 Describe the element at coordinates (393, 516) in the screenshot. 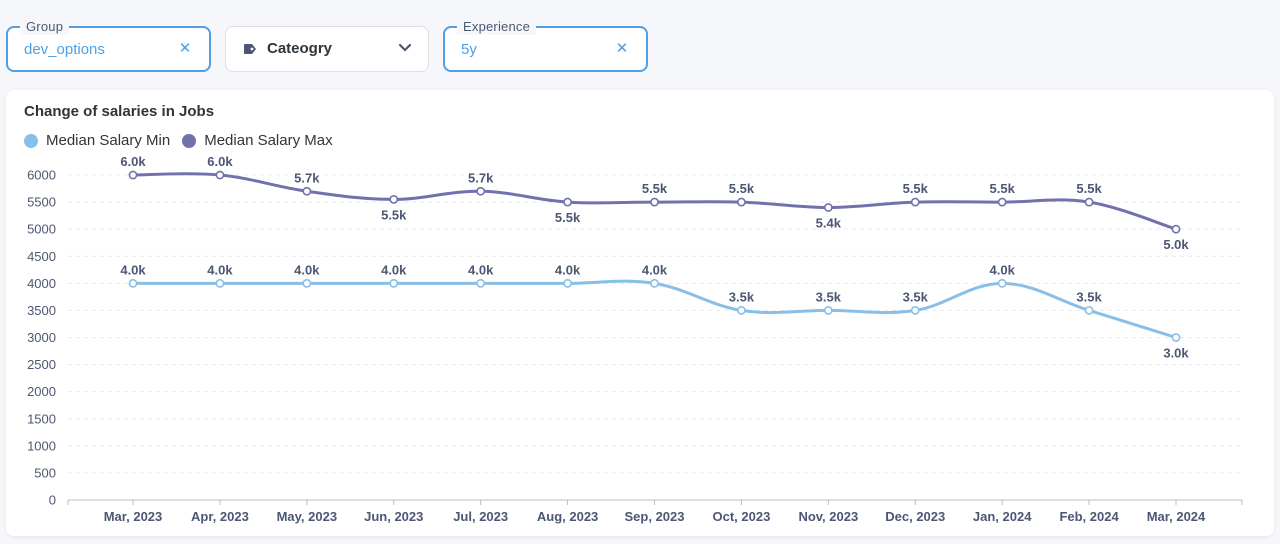

I see `x-tick-label: Jun, 2023` at that location.